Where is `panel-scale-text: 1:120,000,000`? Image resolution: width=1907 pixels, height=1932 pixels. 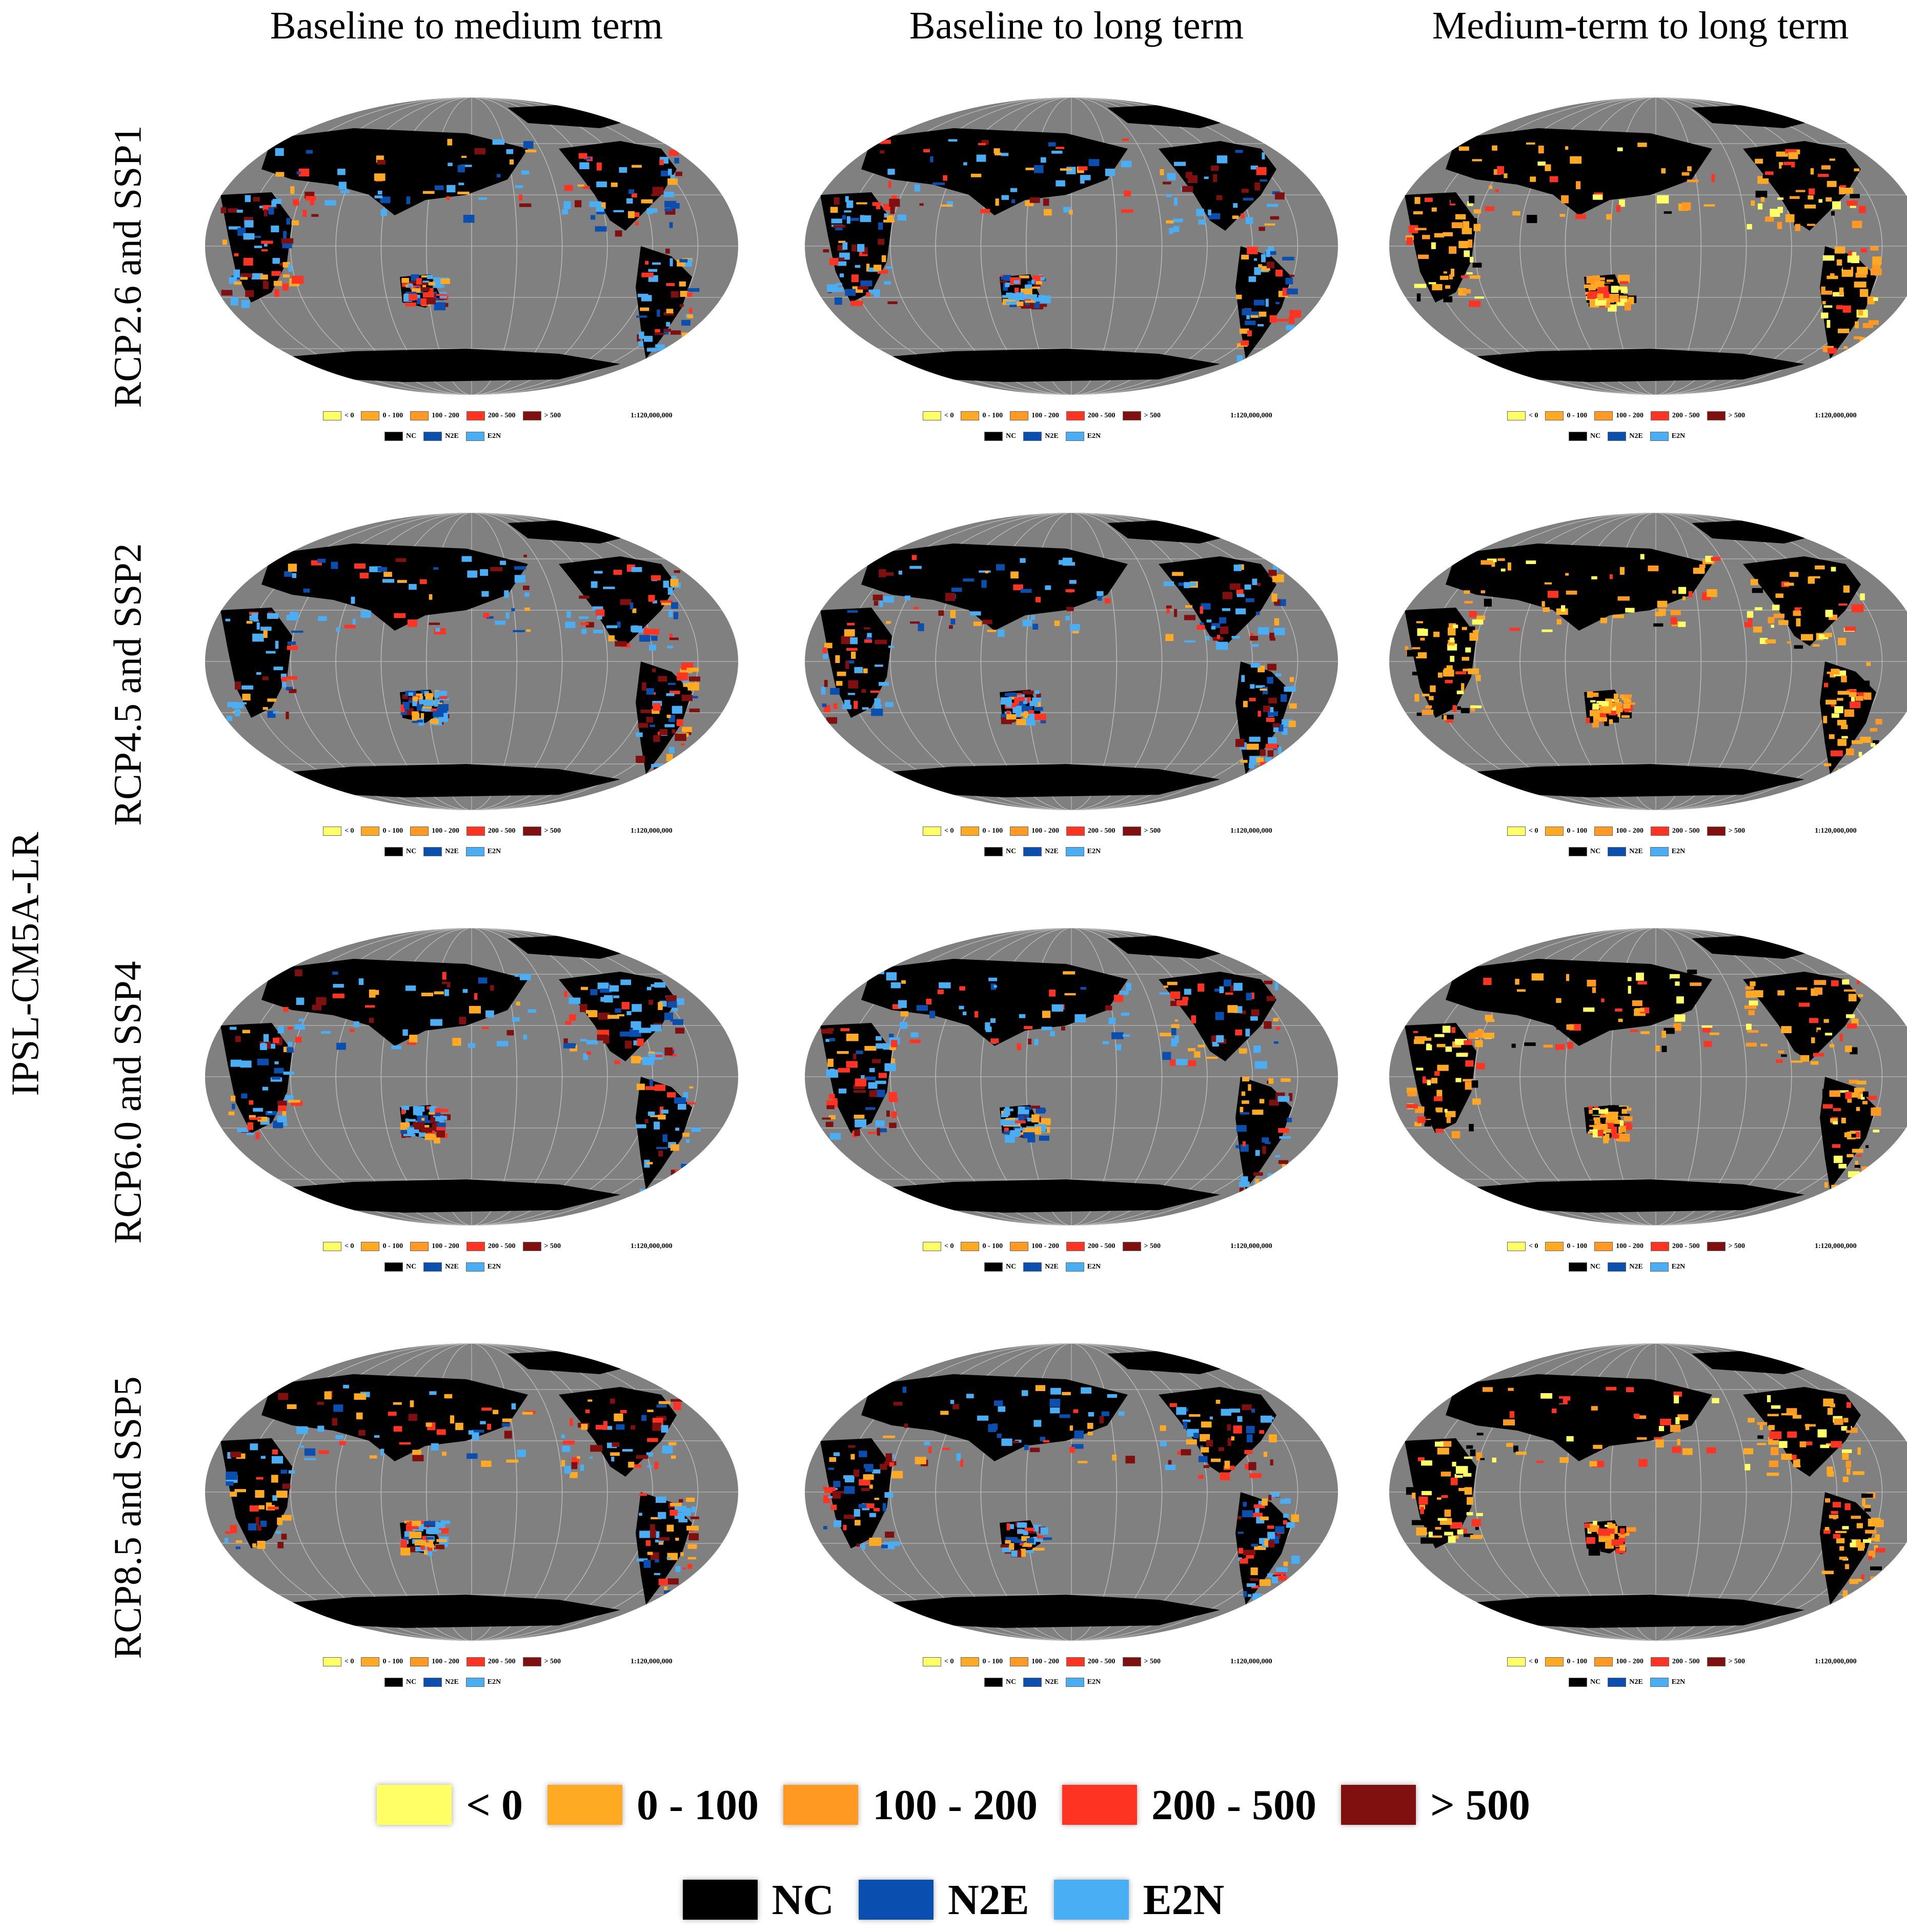 panel-scale-text: 1:120,000,000 is located at coordinates (652, 415).